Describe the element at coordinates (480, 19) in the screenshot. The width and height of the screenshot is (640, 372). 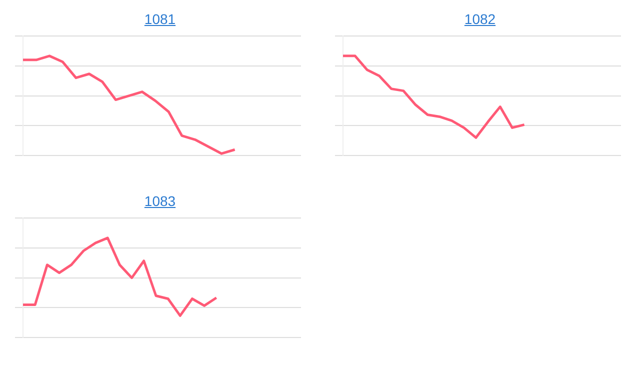
I see `chart-title: 1082` at that location.